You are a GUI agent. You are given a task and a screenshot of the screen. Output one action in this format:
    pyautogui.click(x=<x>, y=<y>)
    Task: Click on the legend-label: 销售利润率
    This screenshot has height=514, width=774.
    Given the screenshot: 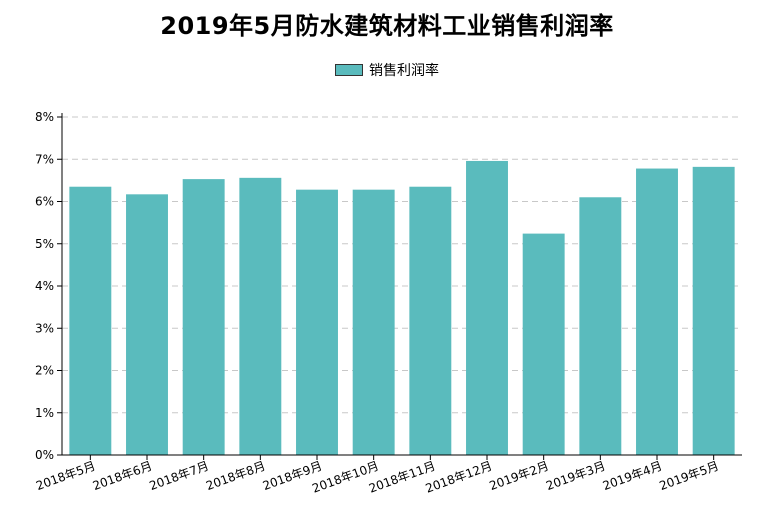 What is the action you would take?
    pyautogui.click(x=404, y=71)
    